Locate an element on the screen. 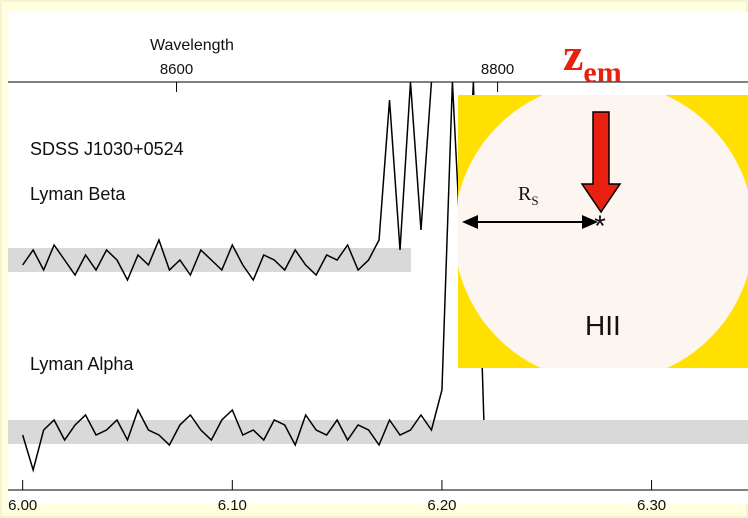  x2-tick-label: 8600 is located at coordinates (176, 69).